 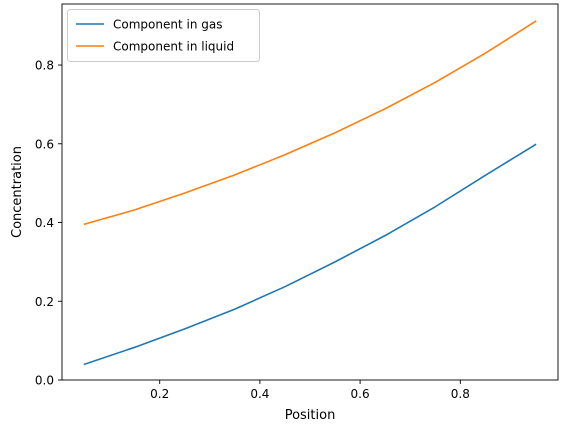 What do you see at coordinates (17, 192) in the screenshot?
I see `y-axis-label: Concentration` at bounding box center [17, 192].